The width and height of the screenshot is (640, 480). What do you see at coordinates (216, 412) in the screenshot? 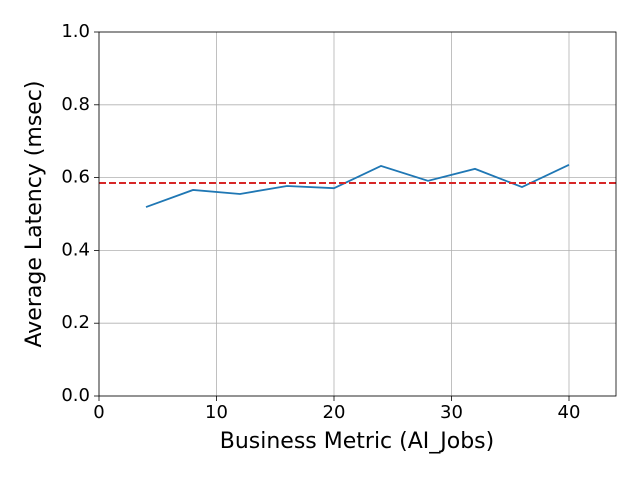
I see `x-tick-label: 10` at bounding box center [216, 412].